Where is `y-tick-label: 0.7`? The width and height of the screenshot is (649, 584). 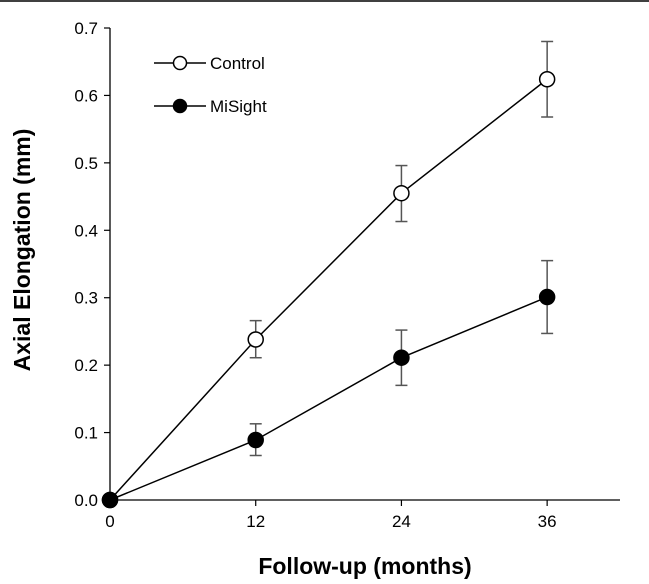
y-tick-label: 0.7 is located at coordinates (86, 28).